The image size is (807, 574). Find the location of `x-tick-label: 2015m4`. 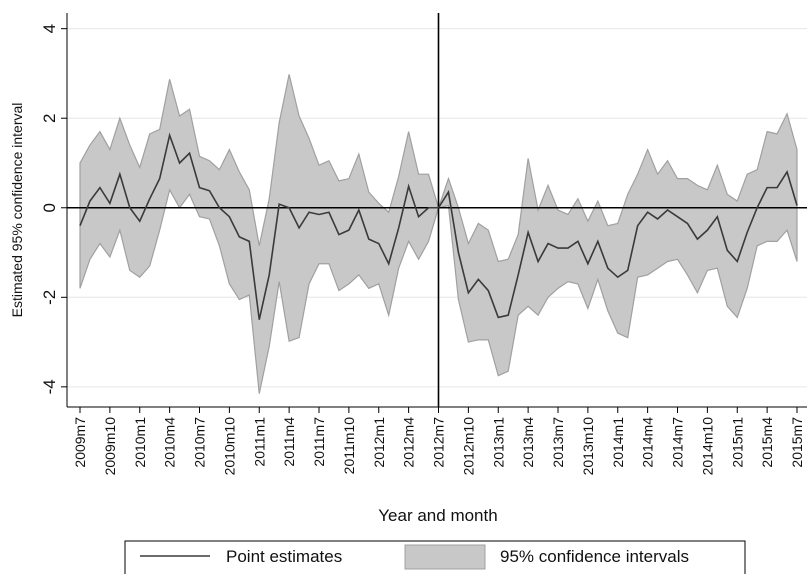

x-tick-label: 2015m4 is located at coordinates (767, 442).